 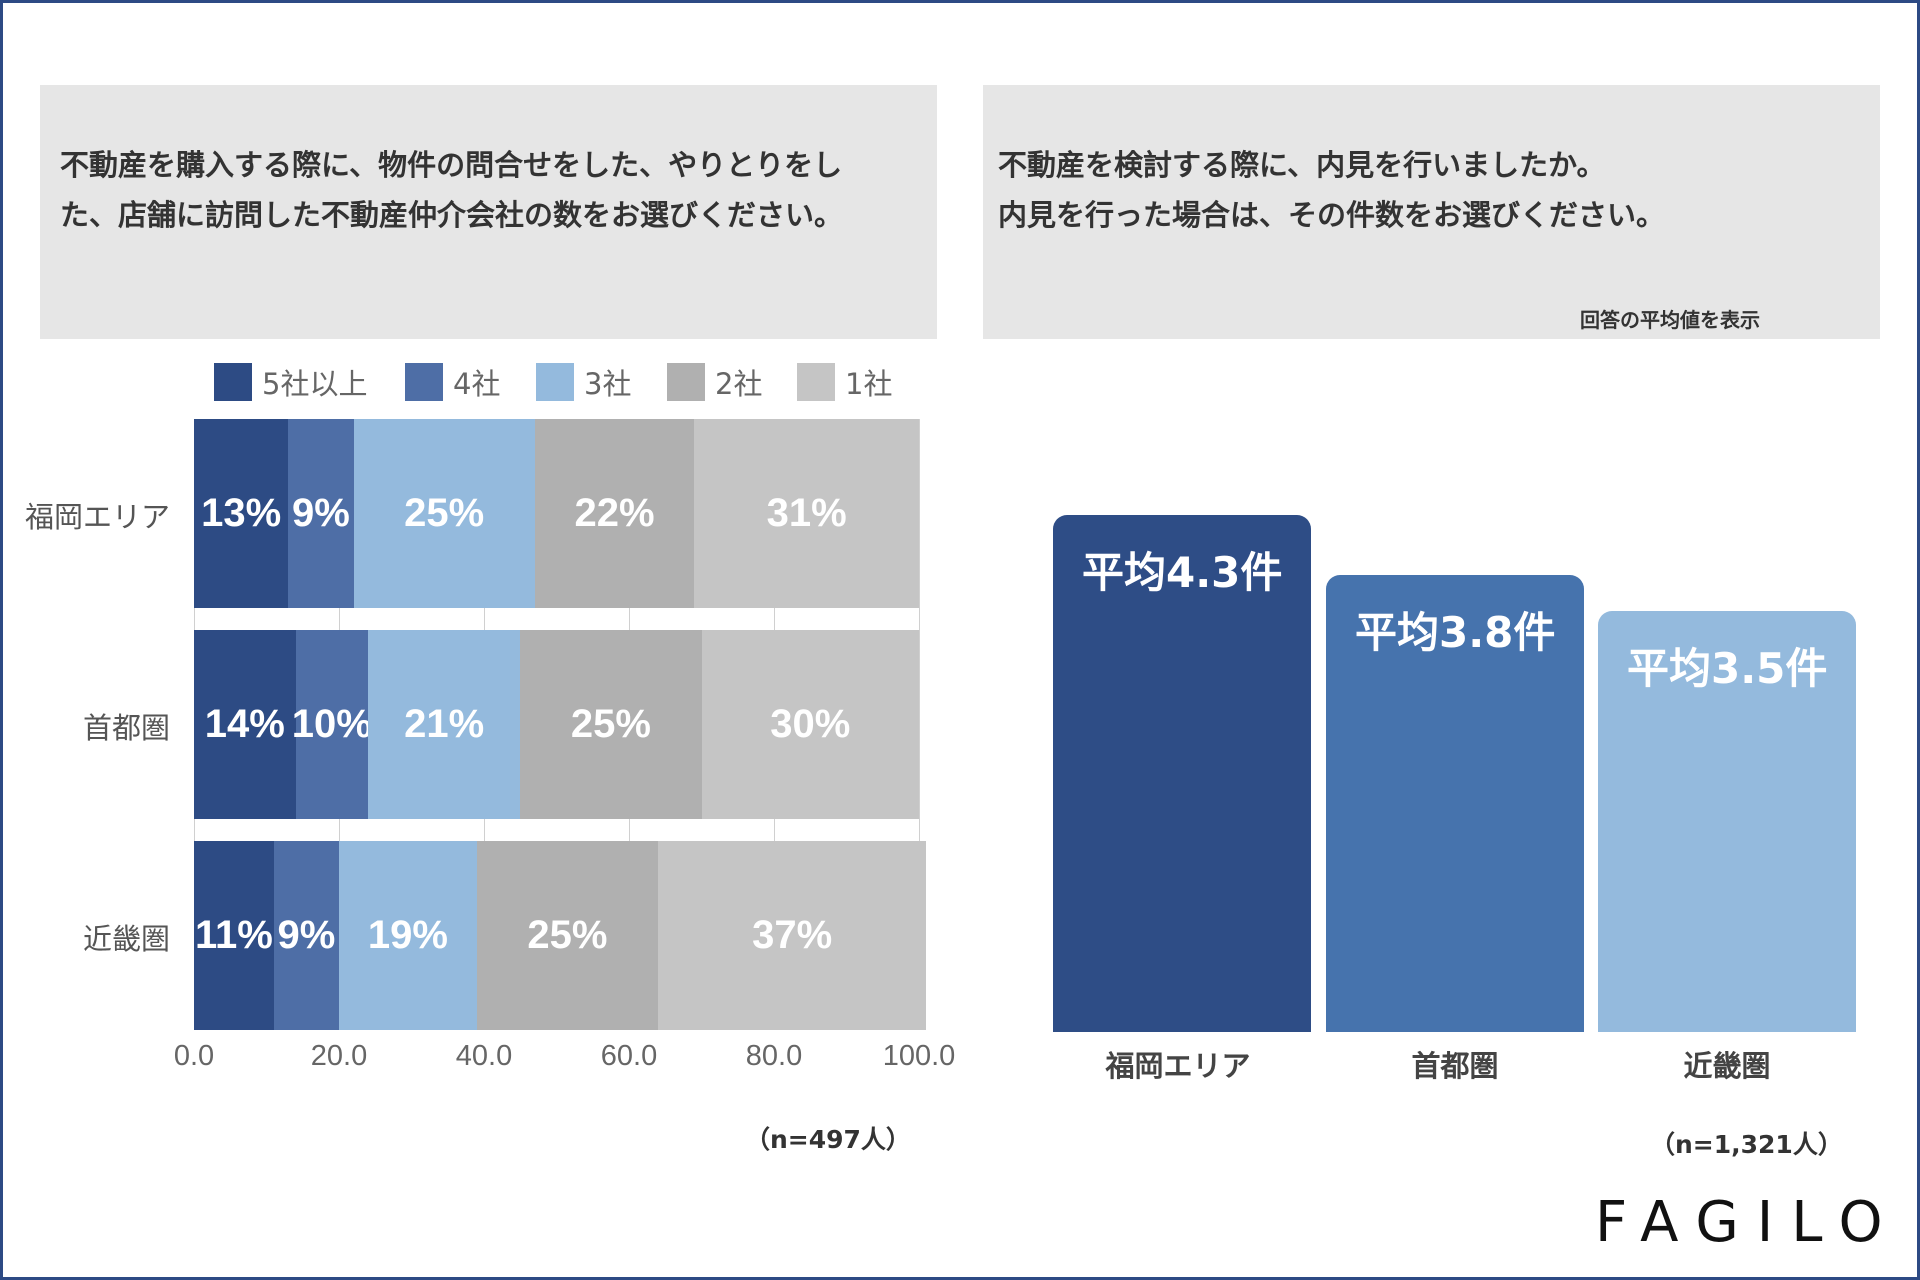 I want to click on bar-segment: 10%, so click(x=332, y=724).